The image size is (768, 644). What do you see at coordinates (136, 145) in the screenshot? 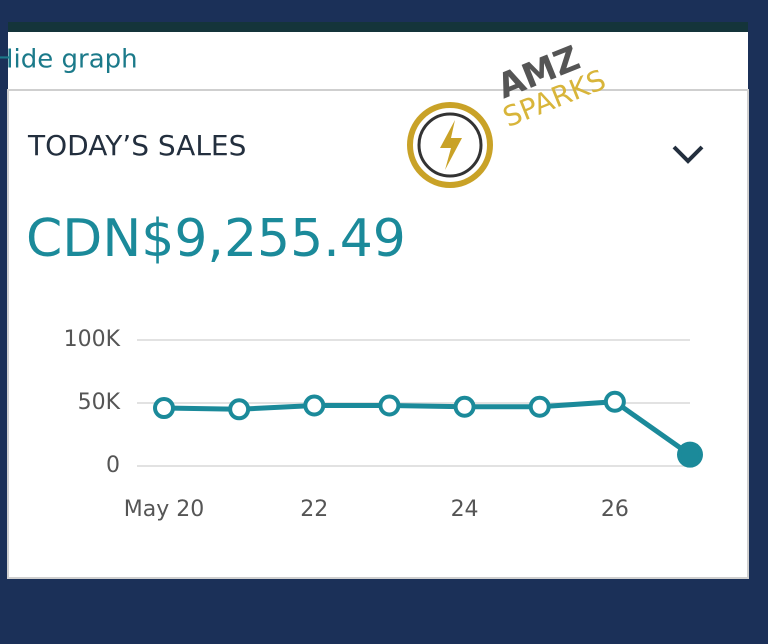
I see `card-title: TODAY’S SALES` at bounding box center [136, 145].